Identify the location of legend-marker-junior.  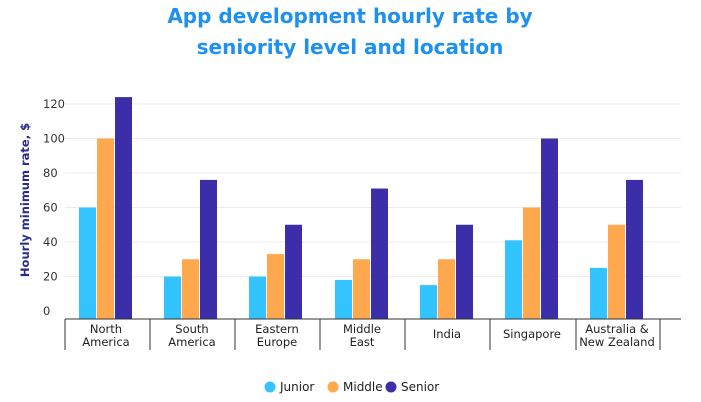
(270, 387).